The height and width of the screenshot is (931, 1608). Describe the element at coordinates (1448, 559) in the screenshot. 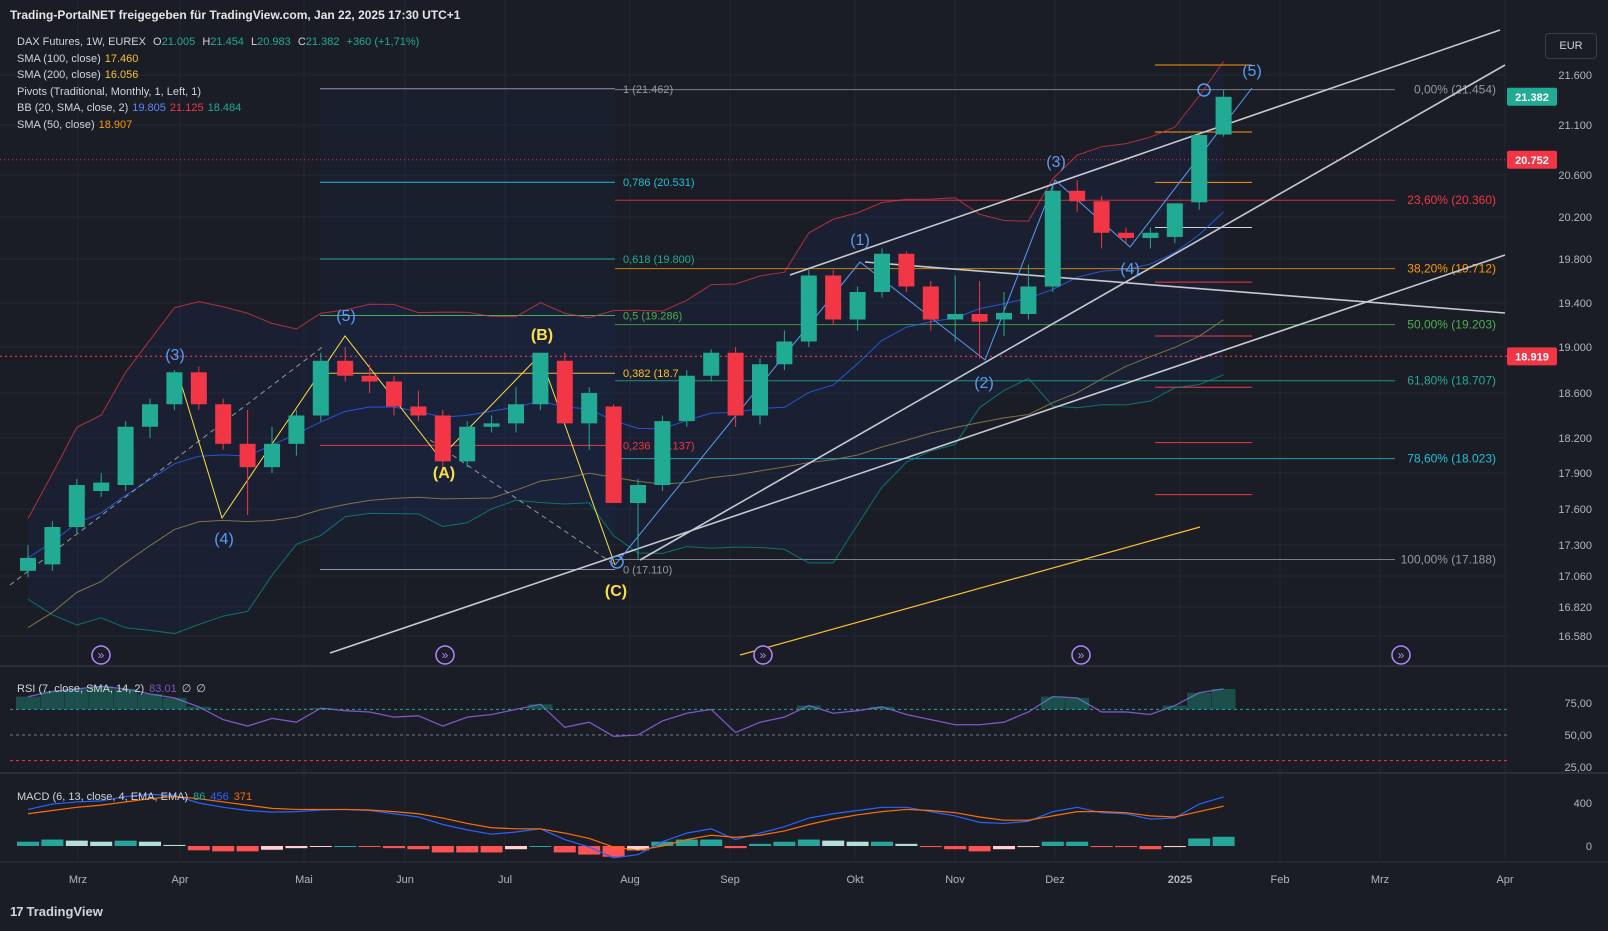

I see `fib-right-label: 100,00% (17.188)` at that location.